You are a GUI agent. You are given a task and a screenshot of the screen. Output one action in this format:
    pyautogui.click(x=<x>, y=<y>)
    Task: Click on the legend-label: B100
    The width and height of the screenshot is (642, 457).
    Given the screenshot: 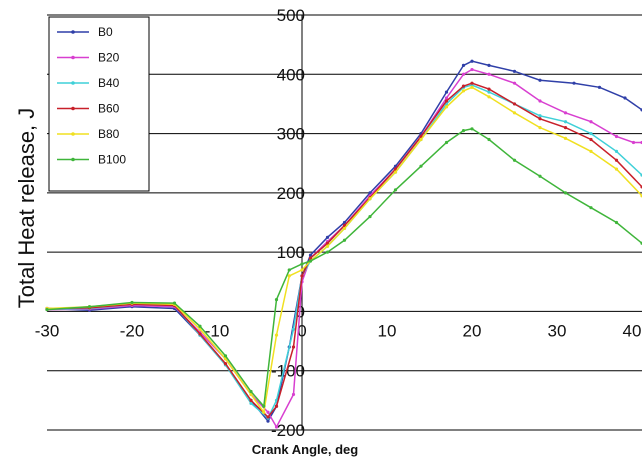 What is the action you would take?
    pyautogui.click(x=112, y=160)
    